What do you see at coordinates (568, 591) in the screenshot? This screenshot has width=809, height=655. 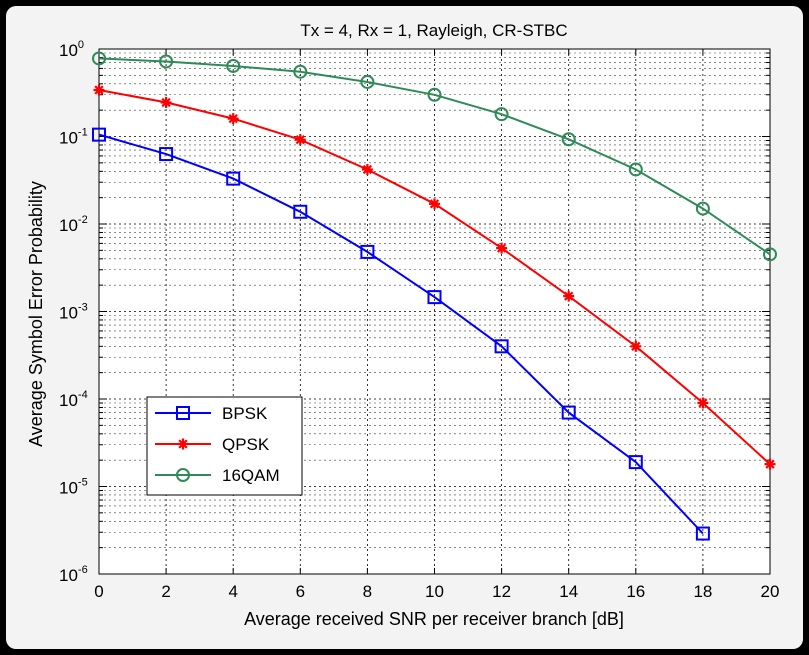 I see `x-tick-label: 14` at bounding box center [568, 591].